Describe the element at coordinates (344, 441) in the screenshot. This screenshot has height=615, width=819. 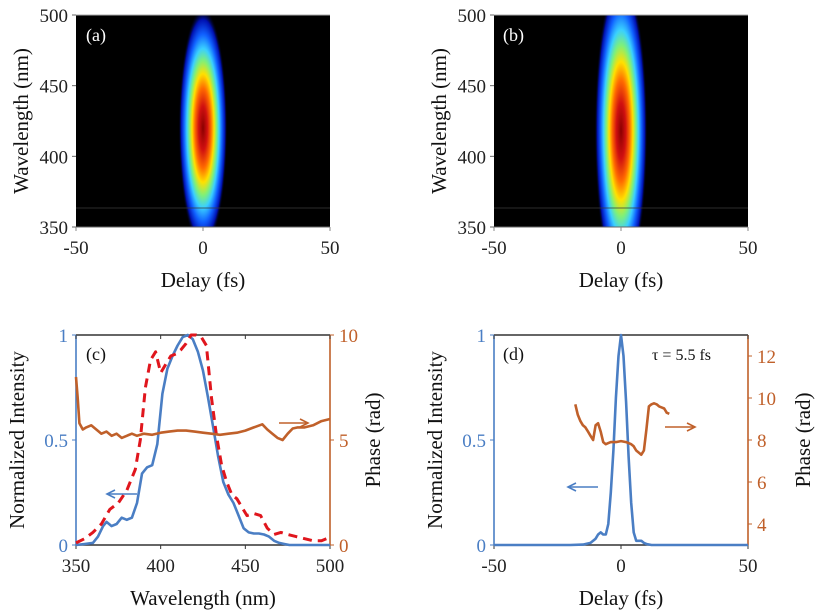
I see `y2-tick-label: 5` at that location.